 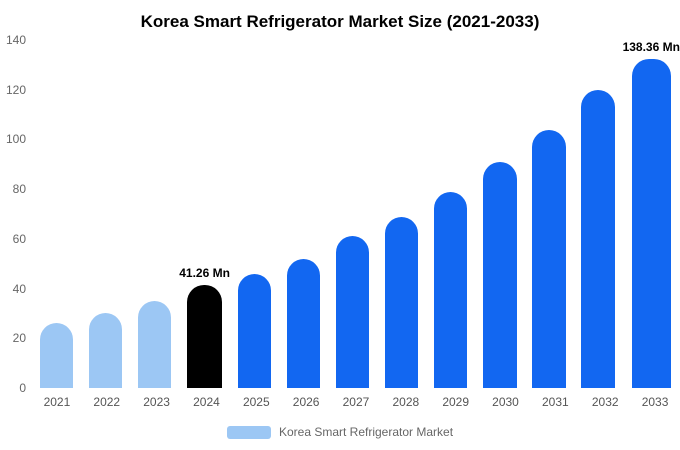 I want to click on bar-2023, so click(x=155, y=344).